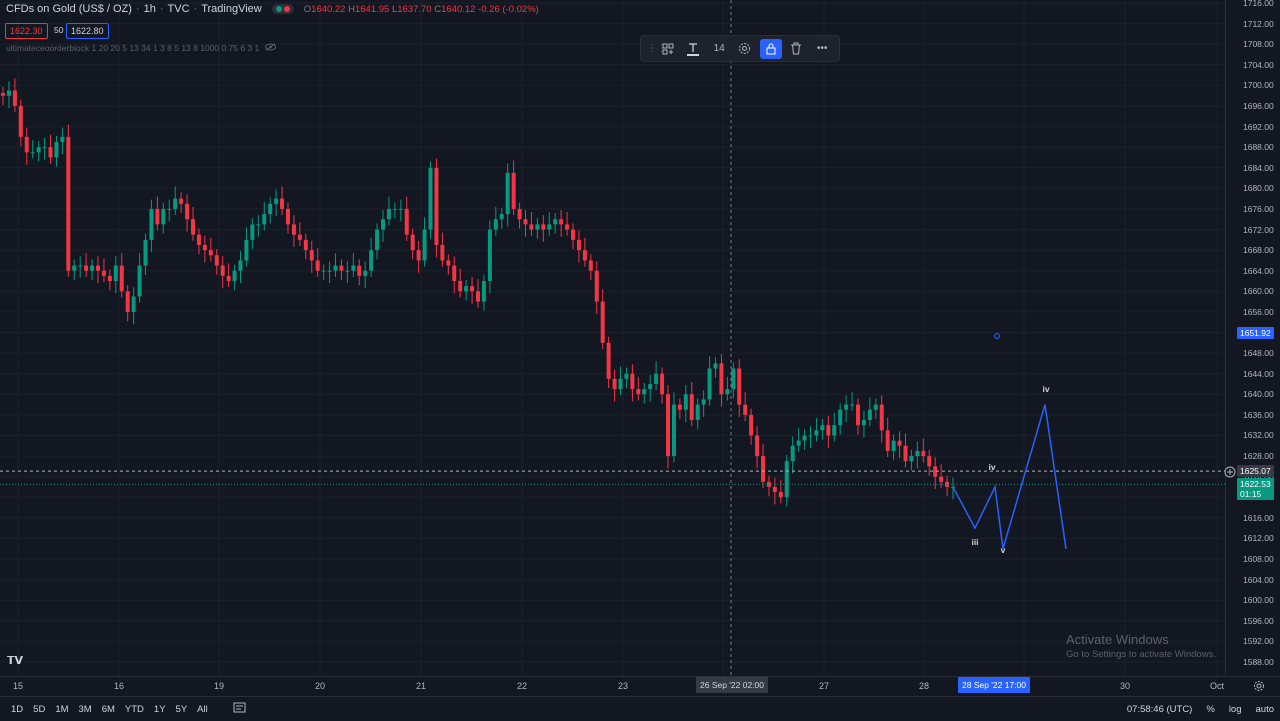 The height and width of the screenshot is (721, 1280). I want to click on template-icon, so click(668, 49).